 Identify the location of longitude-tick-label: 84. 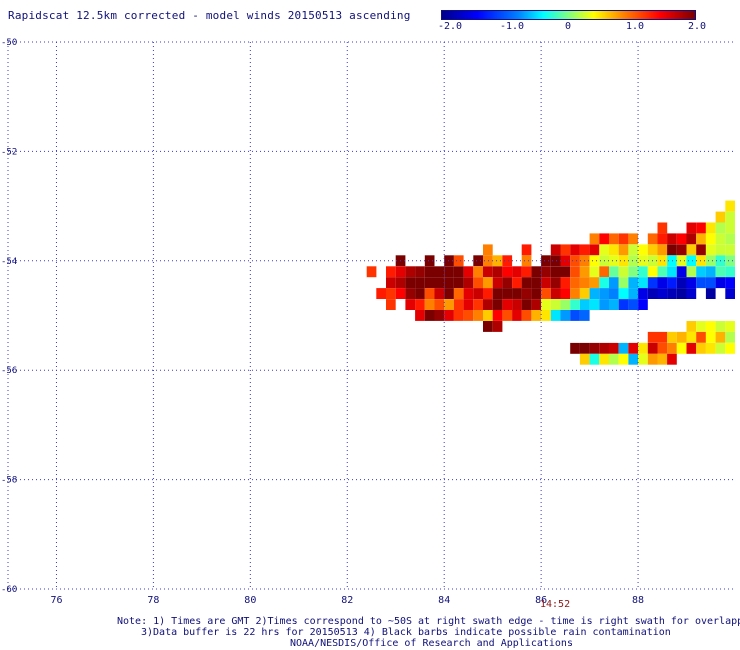
(444, 600).